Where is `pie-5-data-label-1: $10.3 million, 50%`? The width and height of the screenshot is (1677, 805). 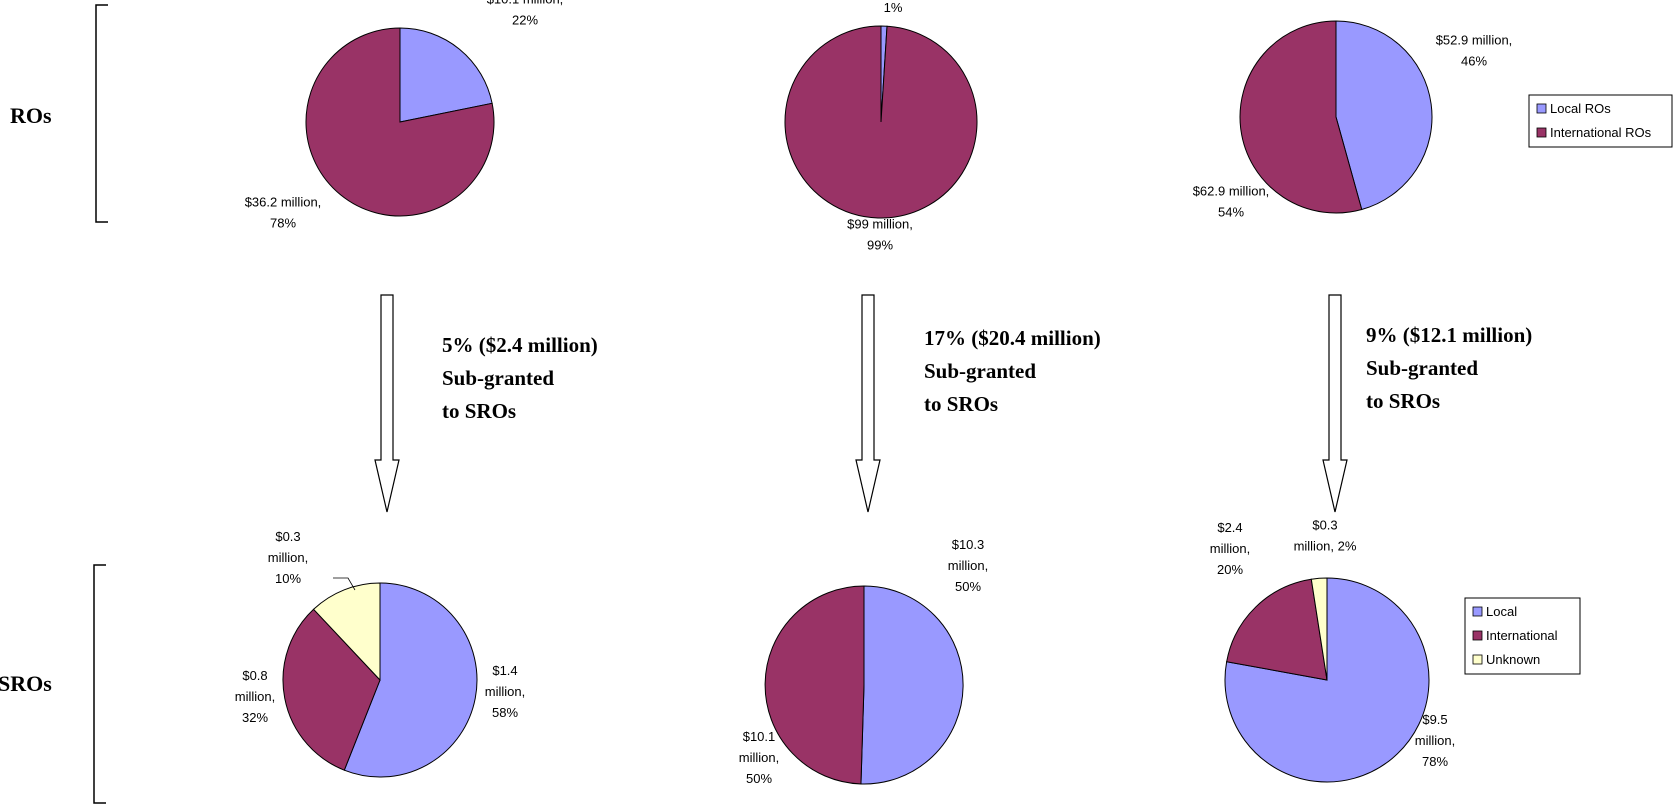
pie-5-data-label-1: $10.3 million, 50% is located at coordinates (968, 565).